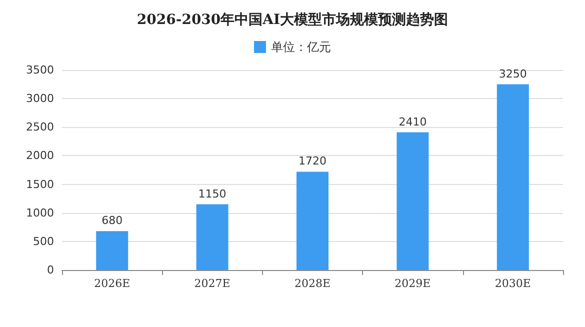  I want to click on y-tick-label: 0, so click(50, 270).